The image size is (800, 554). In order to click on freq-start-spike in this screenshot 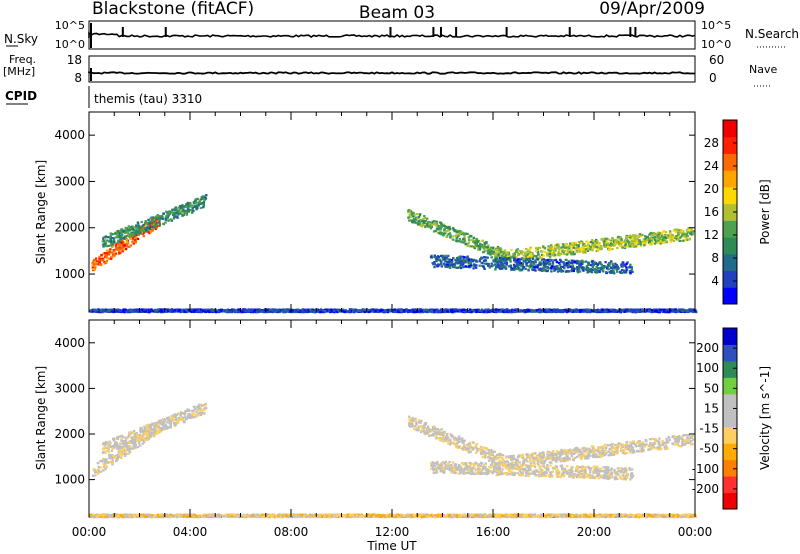, I will do `click(91, 74)`.